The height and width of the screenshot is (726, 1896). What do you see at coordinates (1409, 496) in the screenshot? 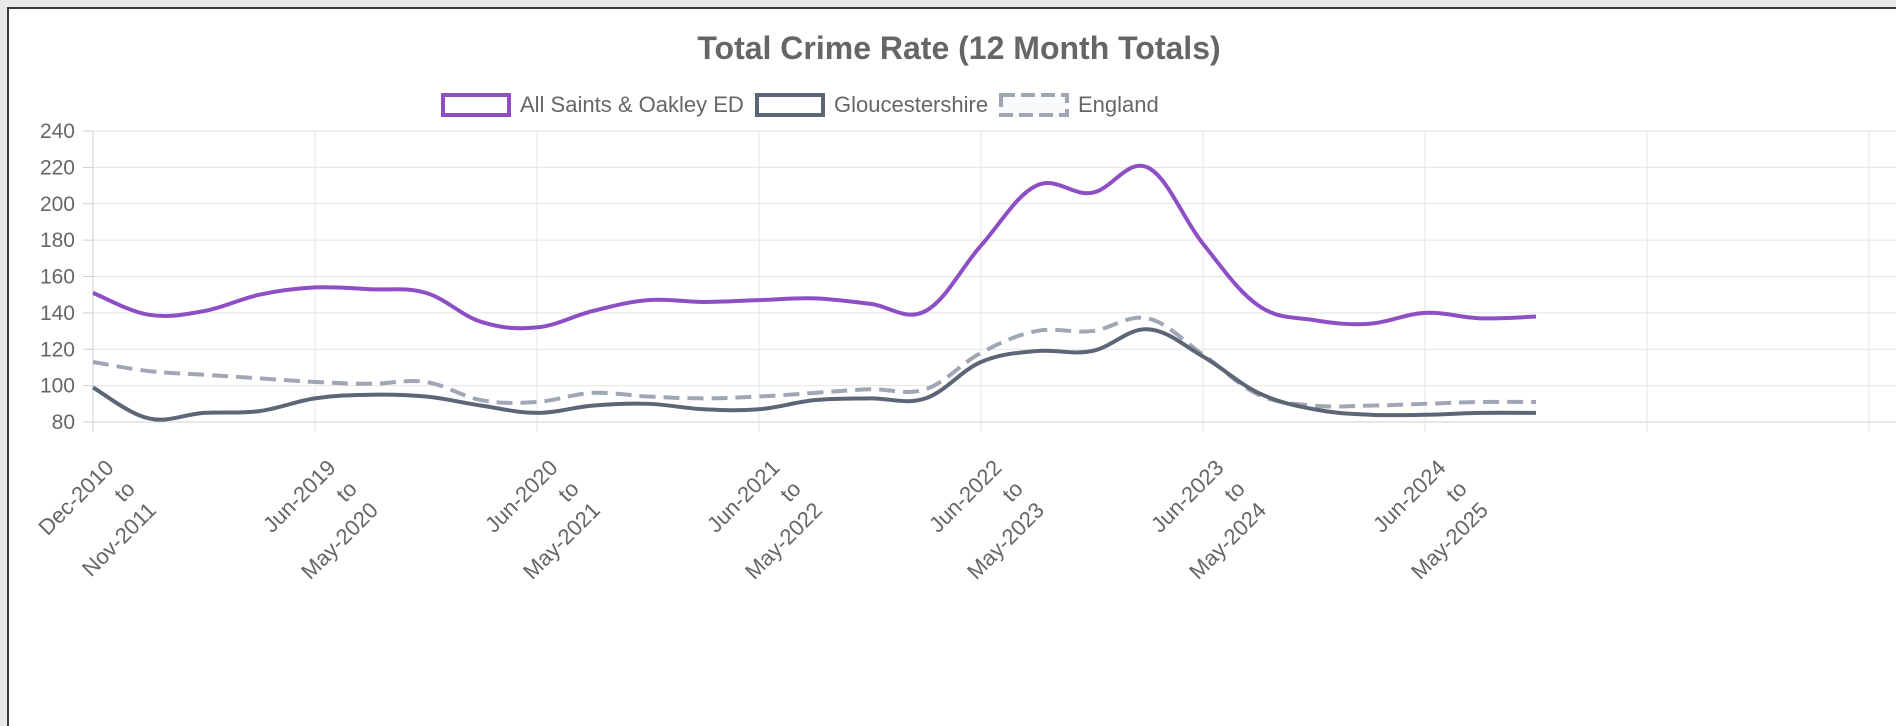
I see `x-tick-line: Jun-2024` at bounding box center [1409, 496].